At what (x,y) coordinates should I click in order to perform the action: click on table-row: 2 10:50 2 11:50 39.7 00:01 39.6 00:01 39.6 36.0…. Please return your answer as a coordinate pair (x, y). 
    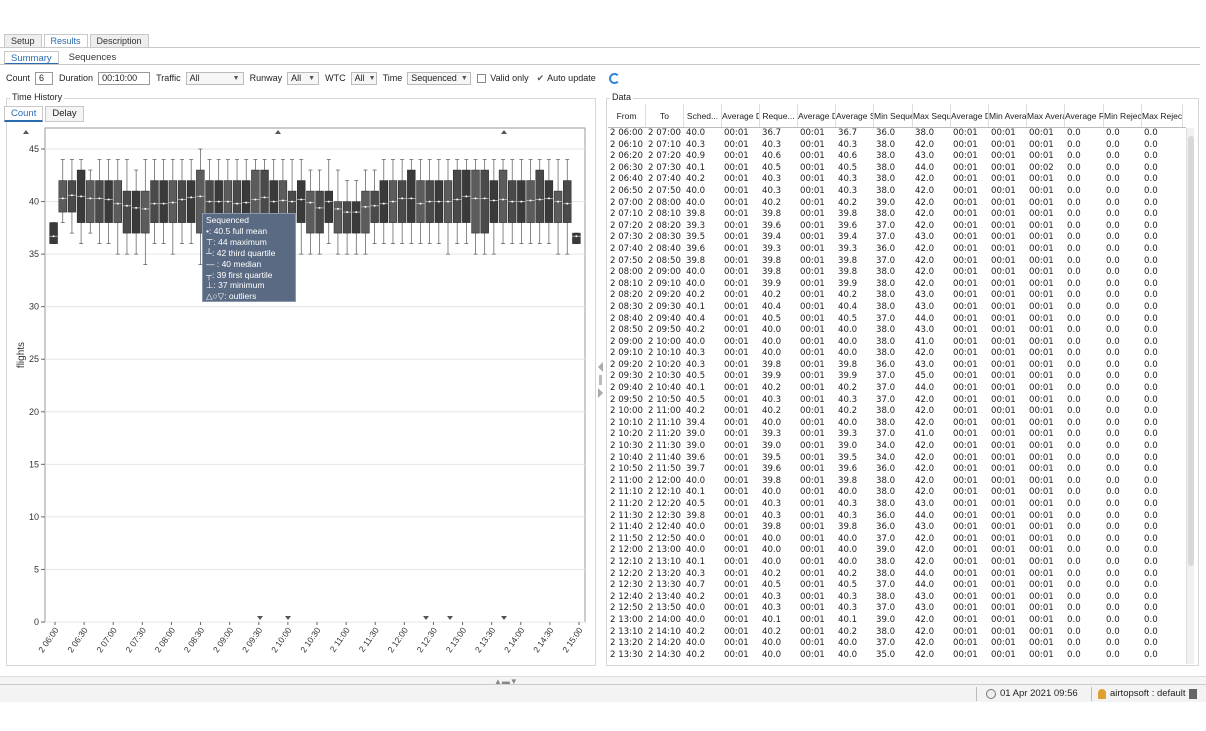
    Looking at the image, I should click on (897, 470).